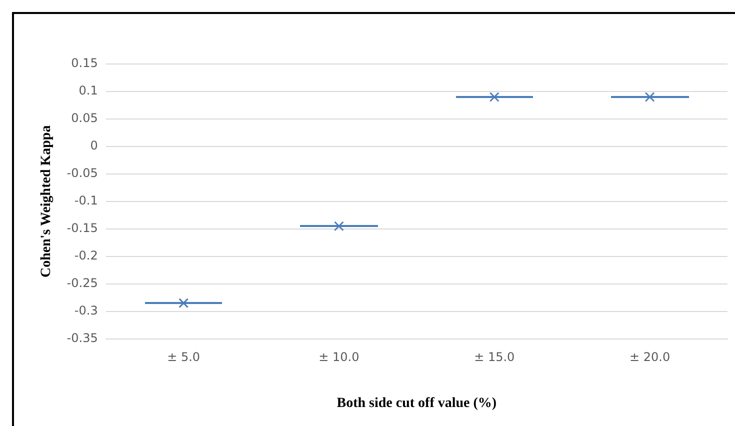 This screenshot has width=735, height=426. I want to click on x-tick-label: ± 10.0, so click(339, 357).